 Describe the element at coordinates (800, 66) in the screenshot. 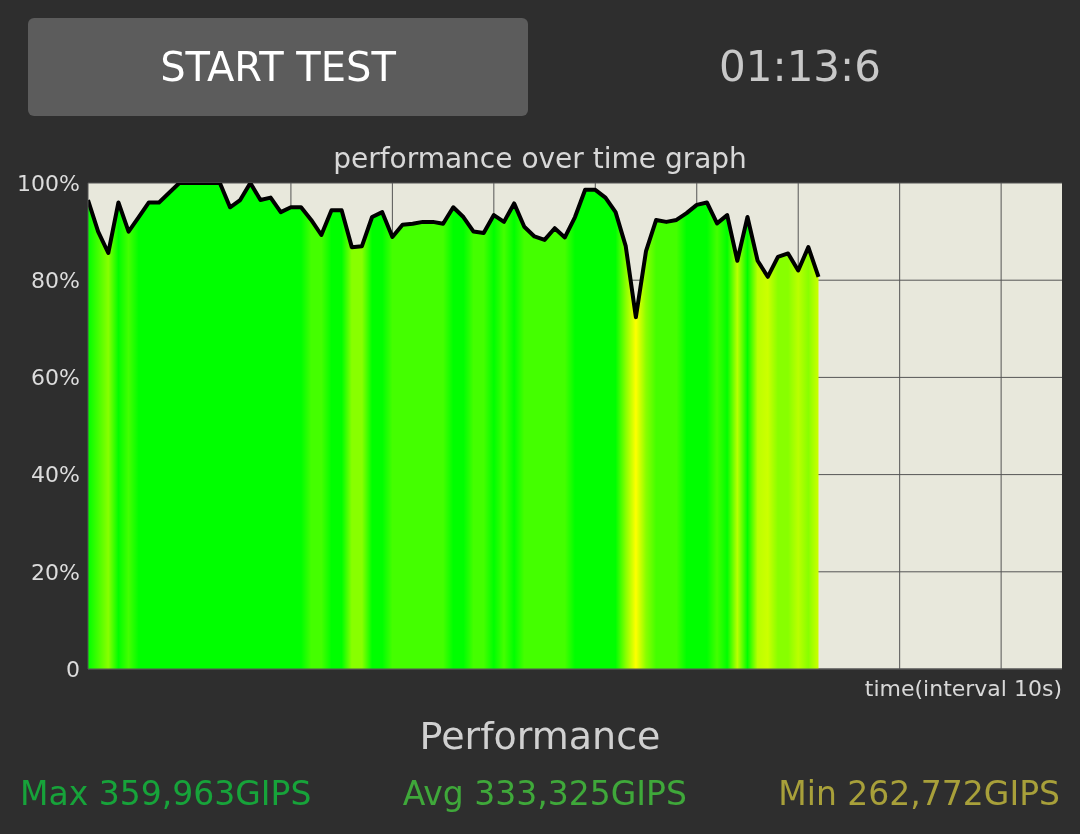

I see `text: 01:13:6` at that location.